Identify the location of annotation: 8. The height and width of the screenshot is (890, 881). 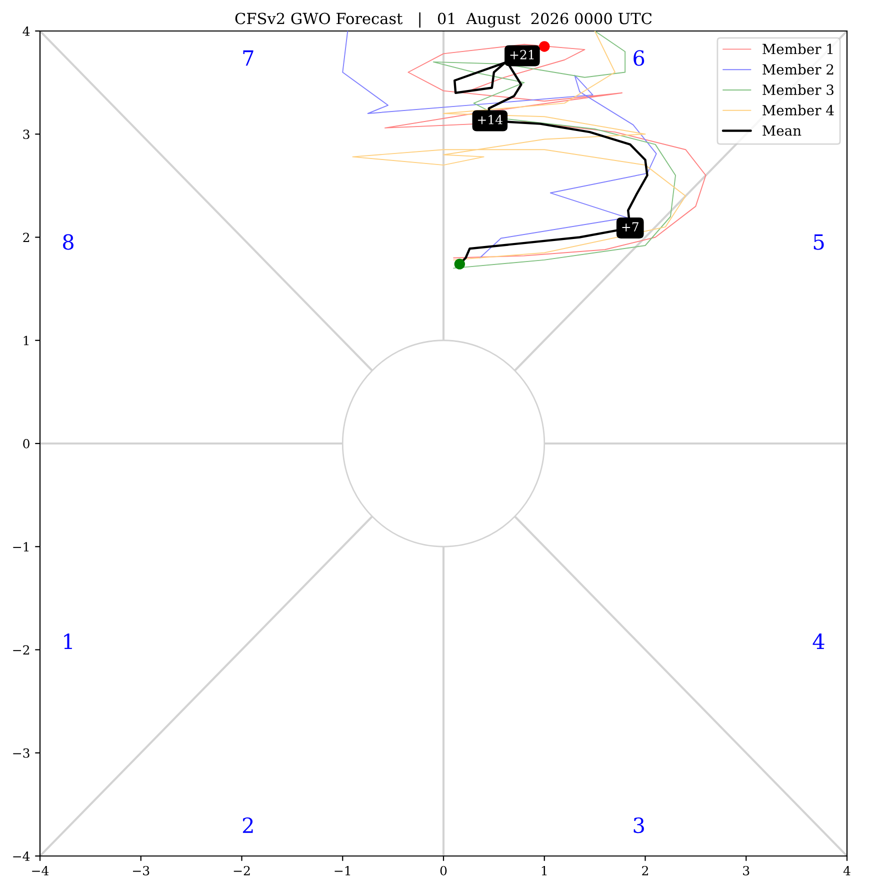
(68, 242).